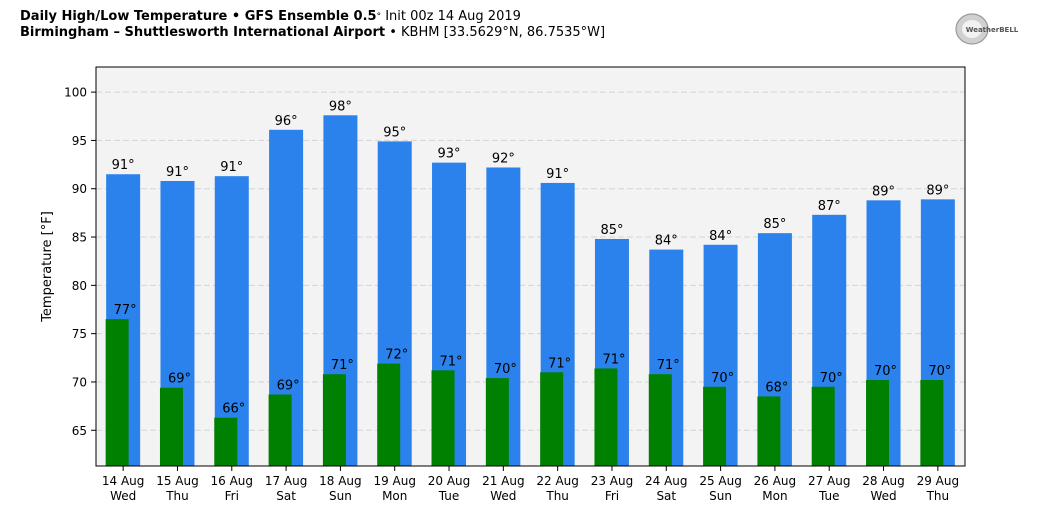 This screenshot has width=1040, height=516. What do you see at coordinates (75, 93) in the screenshot?
I see `y-tick-label: 100` at bounding box center [75, 93].